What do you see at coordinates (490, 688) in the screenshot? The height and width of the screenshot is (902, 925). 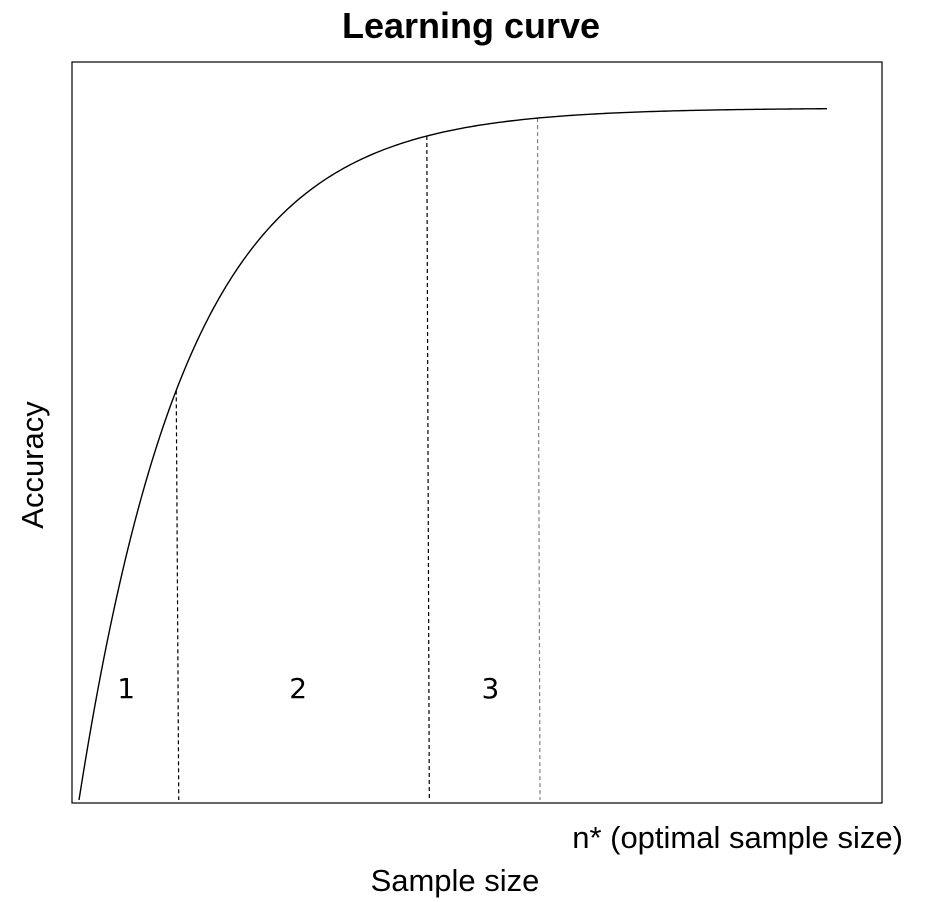 I see `region-label-3: 3` at bounding box center [490, 688].